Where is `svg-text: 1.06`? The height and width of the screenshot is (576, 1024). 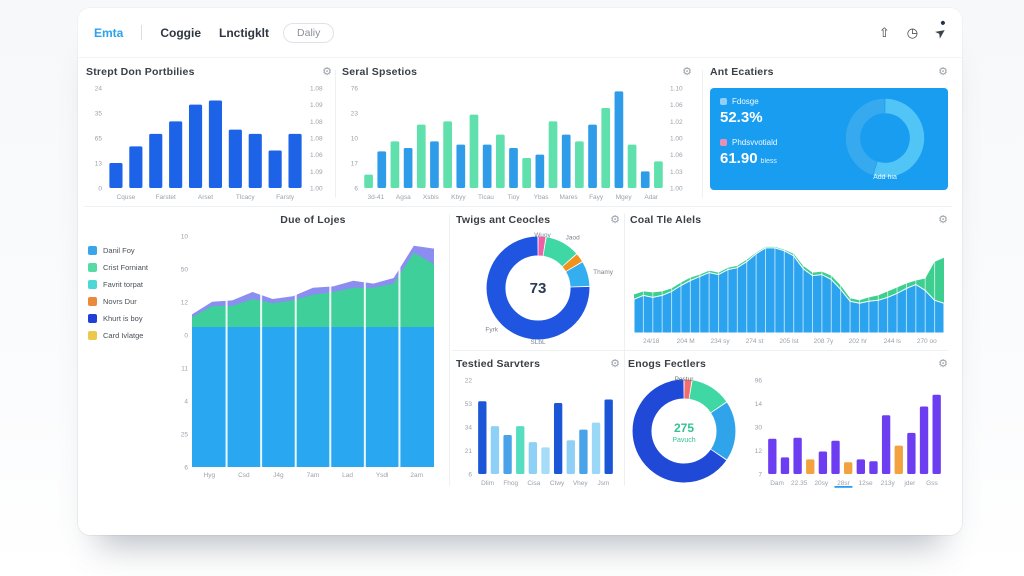 svg-text: 1.06 is located at coordinates (676, 105).